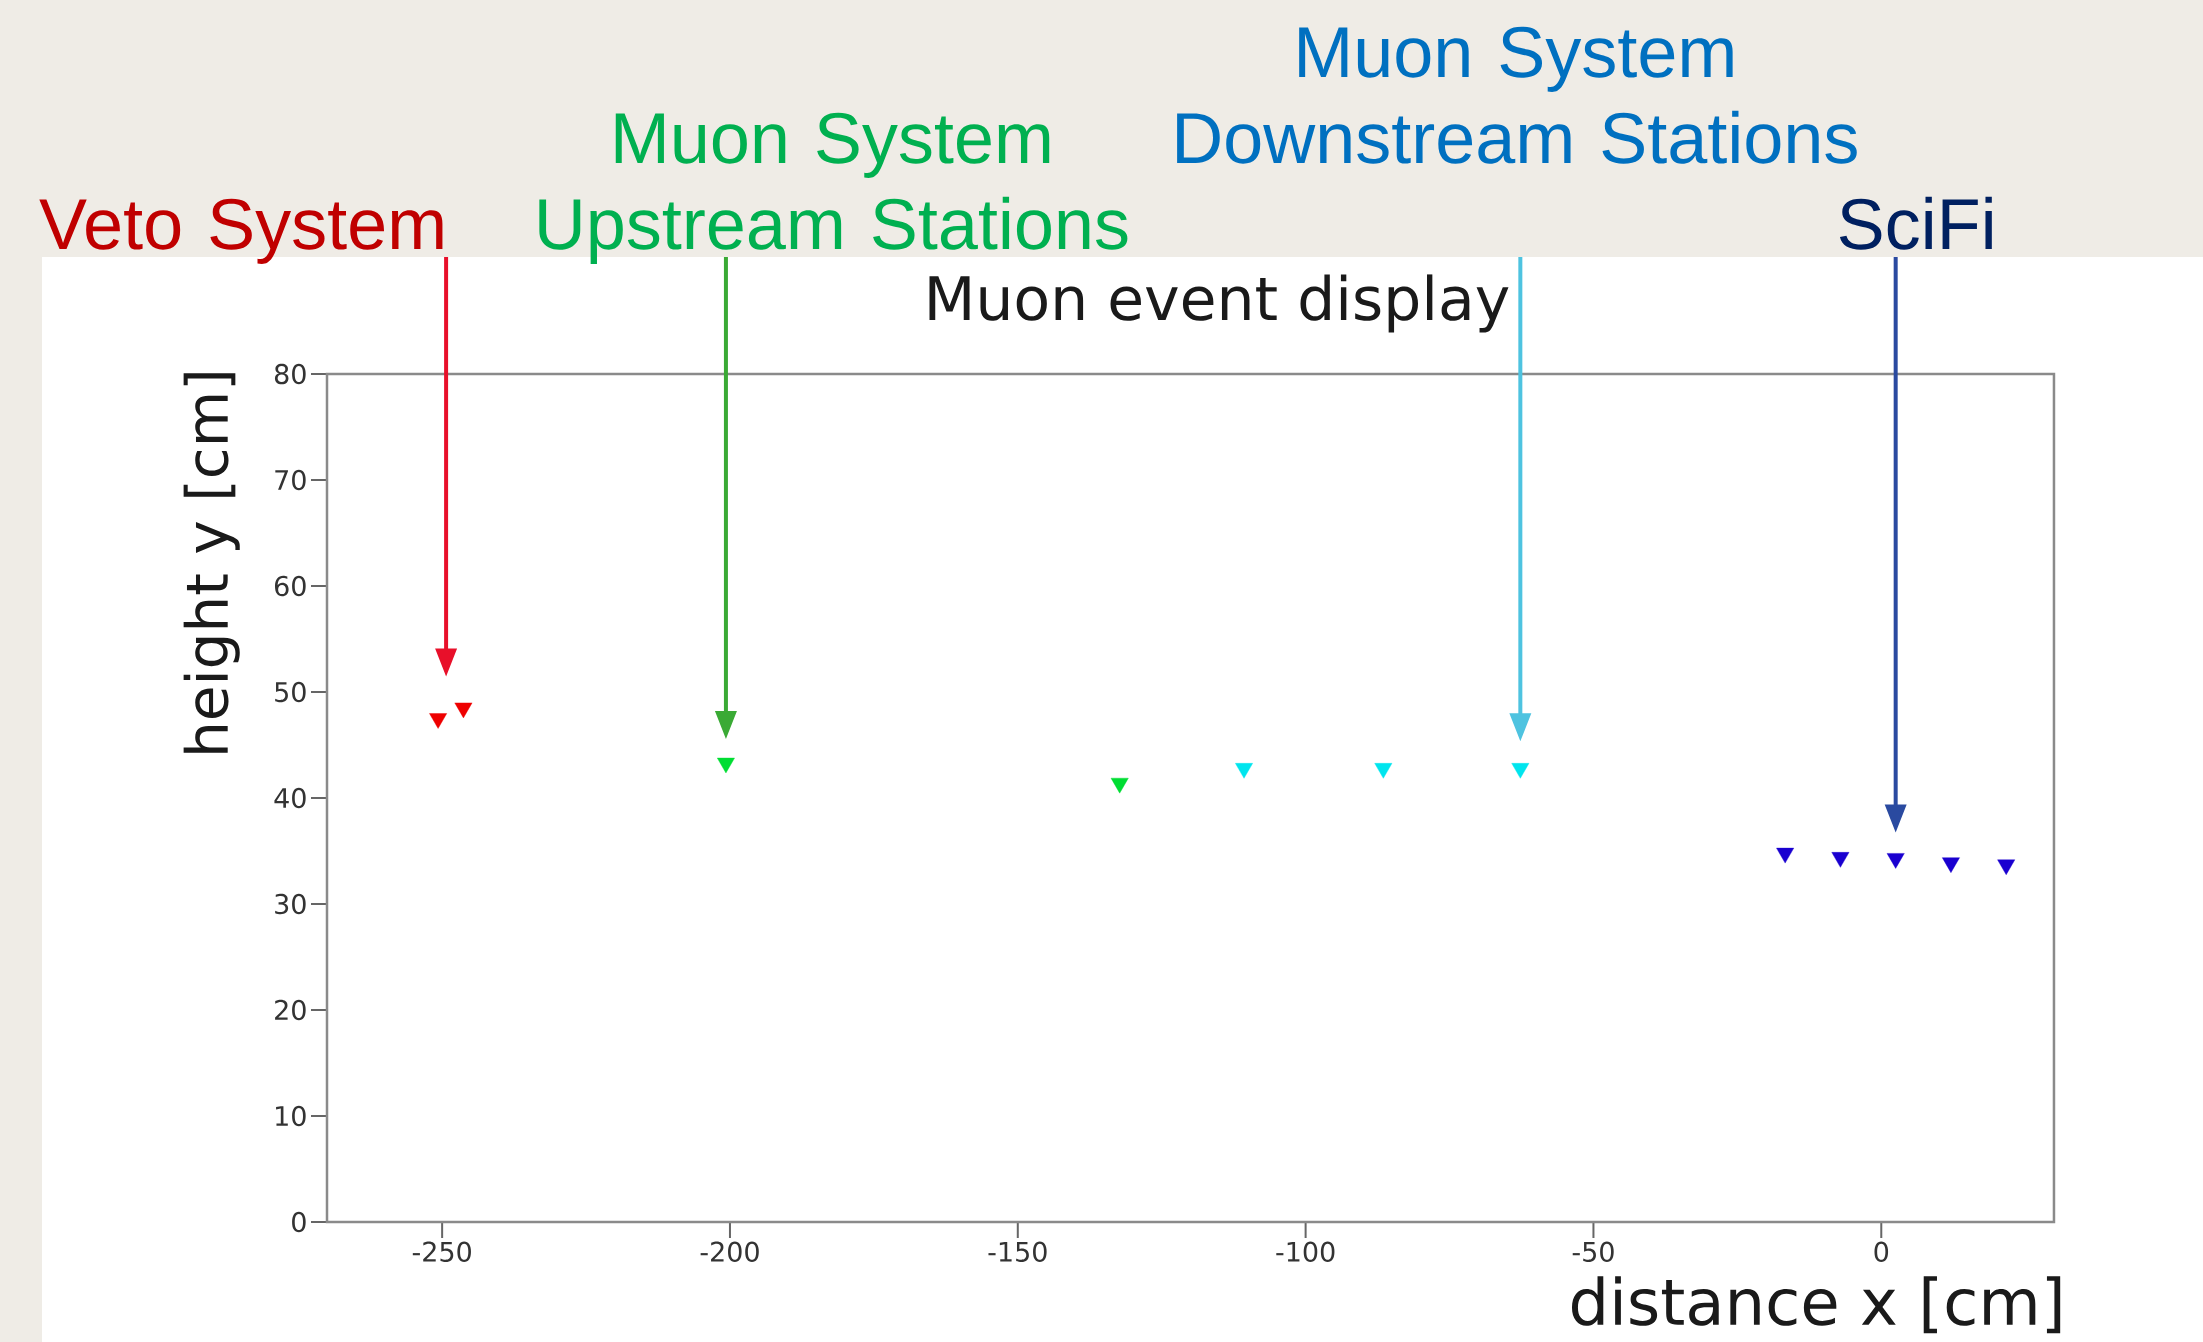  What do you see at coordinates (1593, 1251) in the screenshot?
I see `x-tick-label: -50` at bounding box center [1593, 1251].